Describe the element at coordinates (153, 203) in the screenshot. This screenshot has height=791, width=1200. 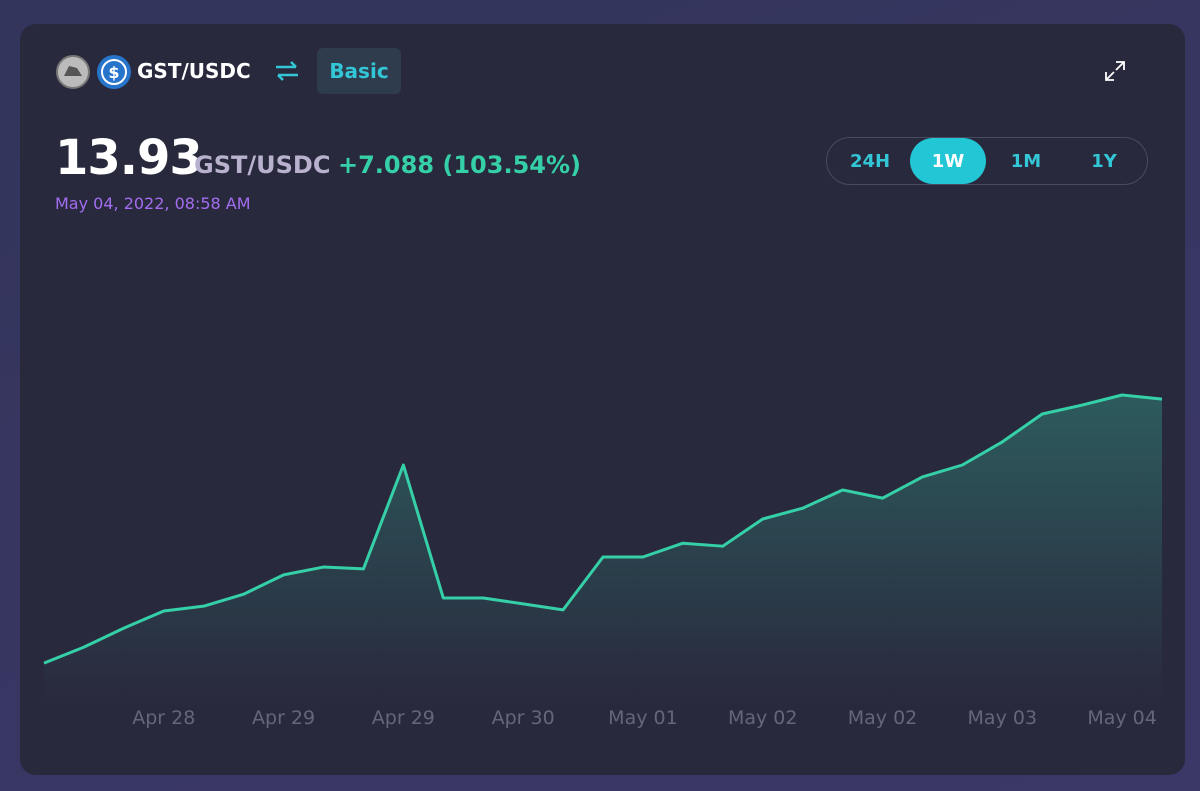
I see `timestamp: May 04, 2022, 08:58 AM` at that location.